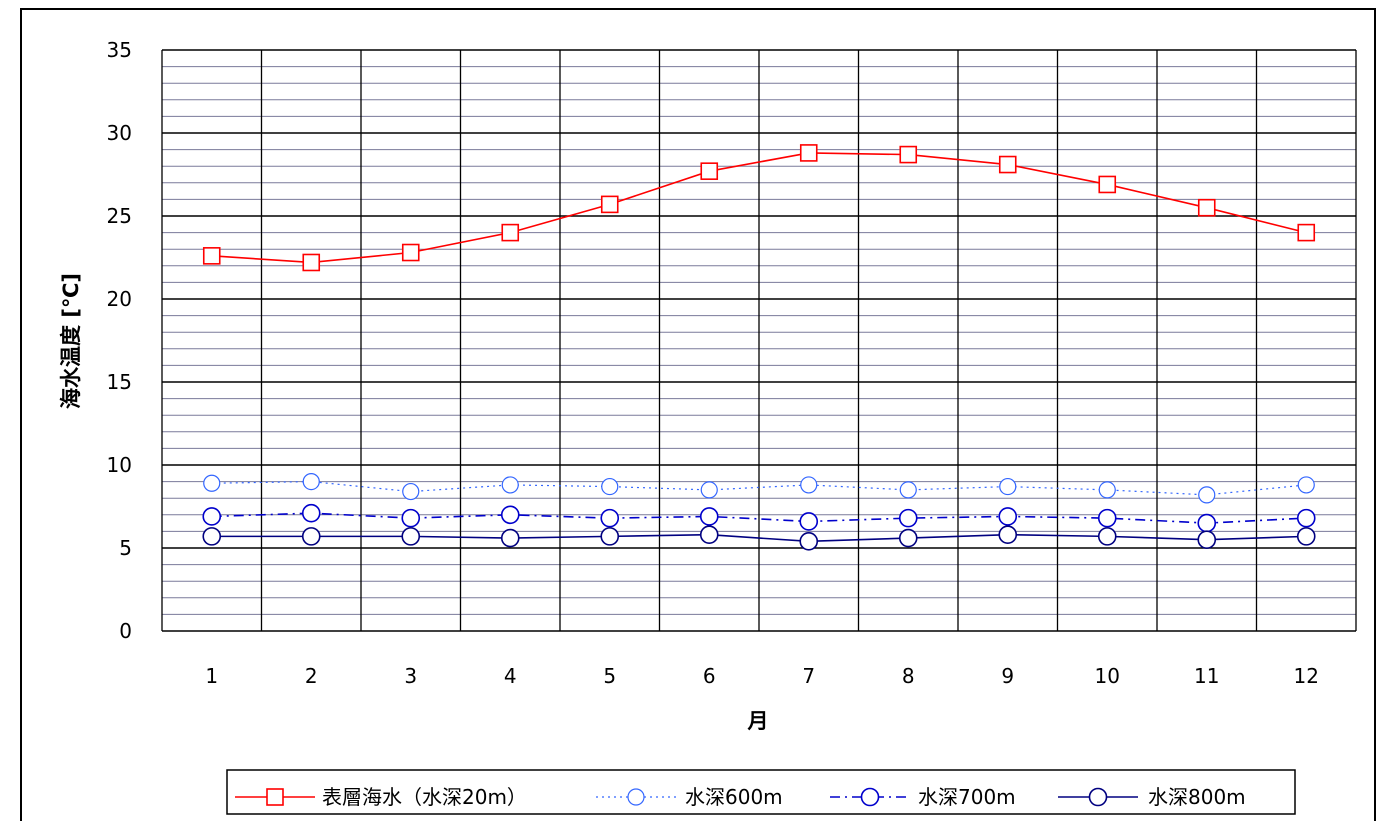 This screenshot has width=1383, height=821. What do you see at coordinates (1107, 676) in the screenshot?
I see `x-tick-label: 10` at bounding box center [1107, 676].